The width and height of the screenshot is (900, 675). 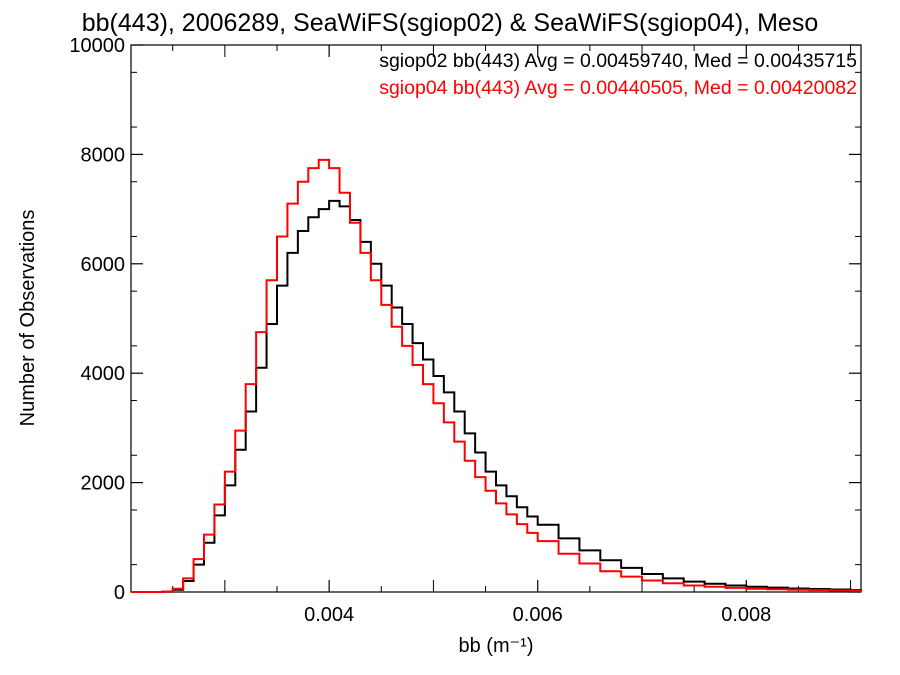 I want to click on x-tick-label: 0.004, so click(x=329, y=615).